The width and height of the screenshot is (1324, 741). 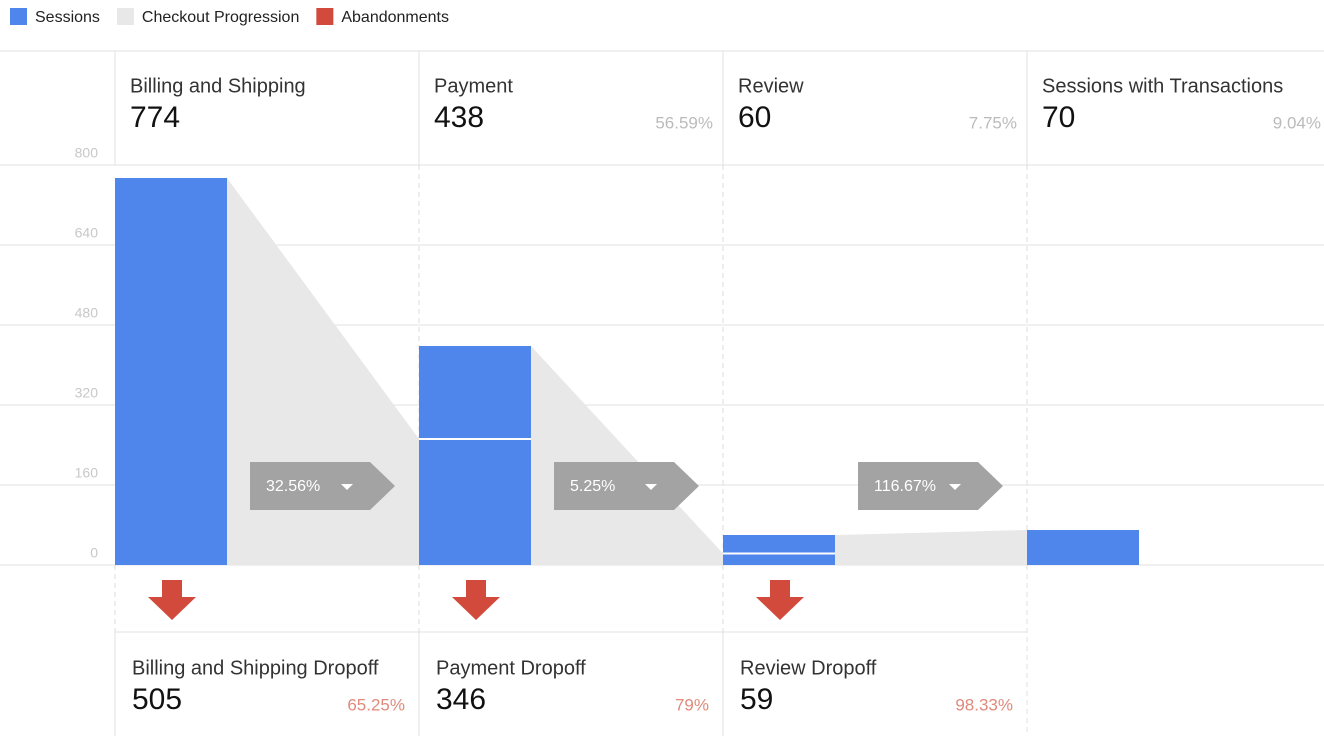 I want to click on legend-label: Sessions, so click(x=67, y=17).